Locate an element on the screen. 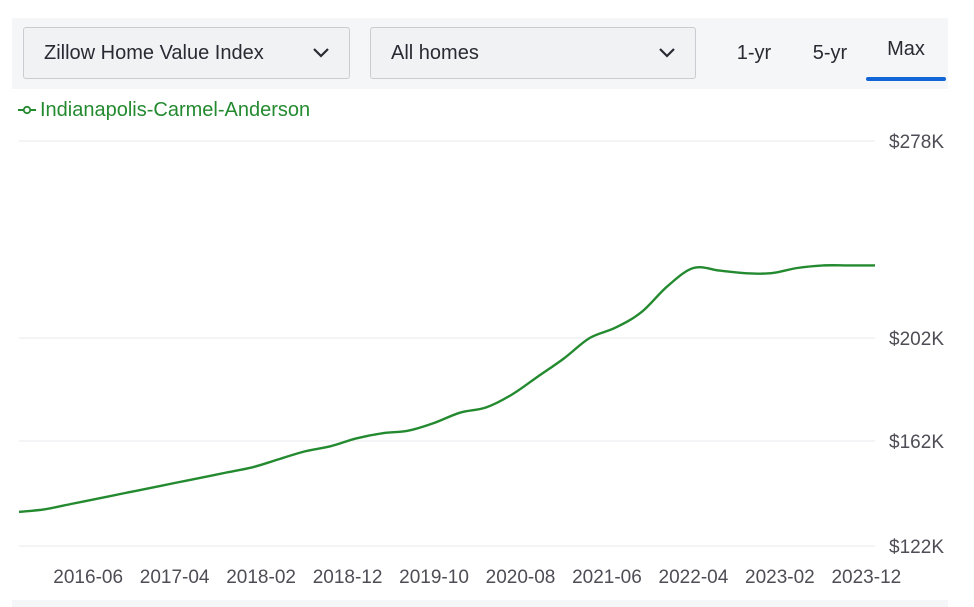  legend-label: Indianapolis-Carmel-Anderson is located at coordinates (175, 109).